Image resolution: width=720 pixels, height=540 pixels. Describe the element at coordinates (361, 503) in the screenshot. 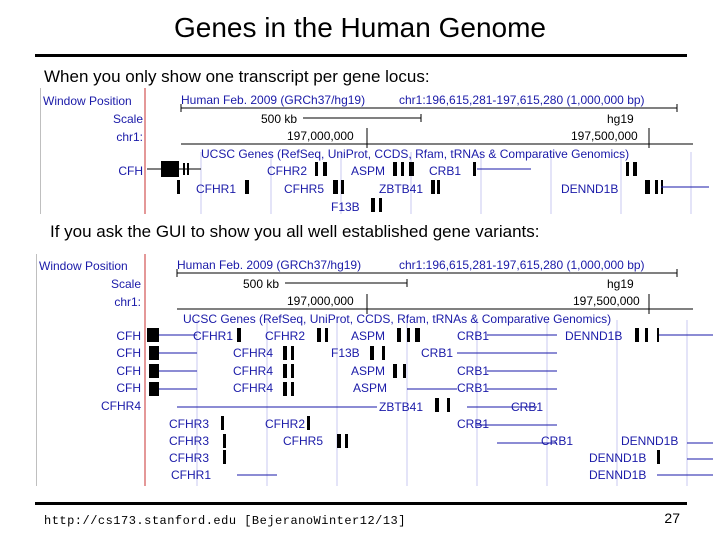

I see `footer-rule` at that location.